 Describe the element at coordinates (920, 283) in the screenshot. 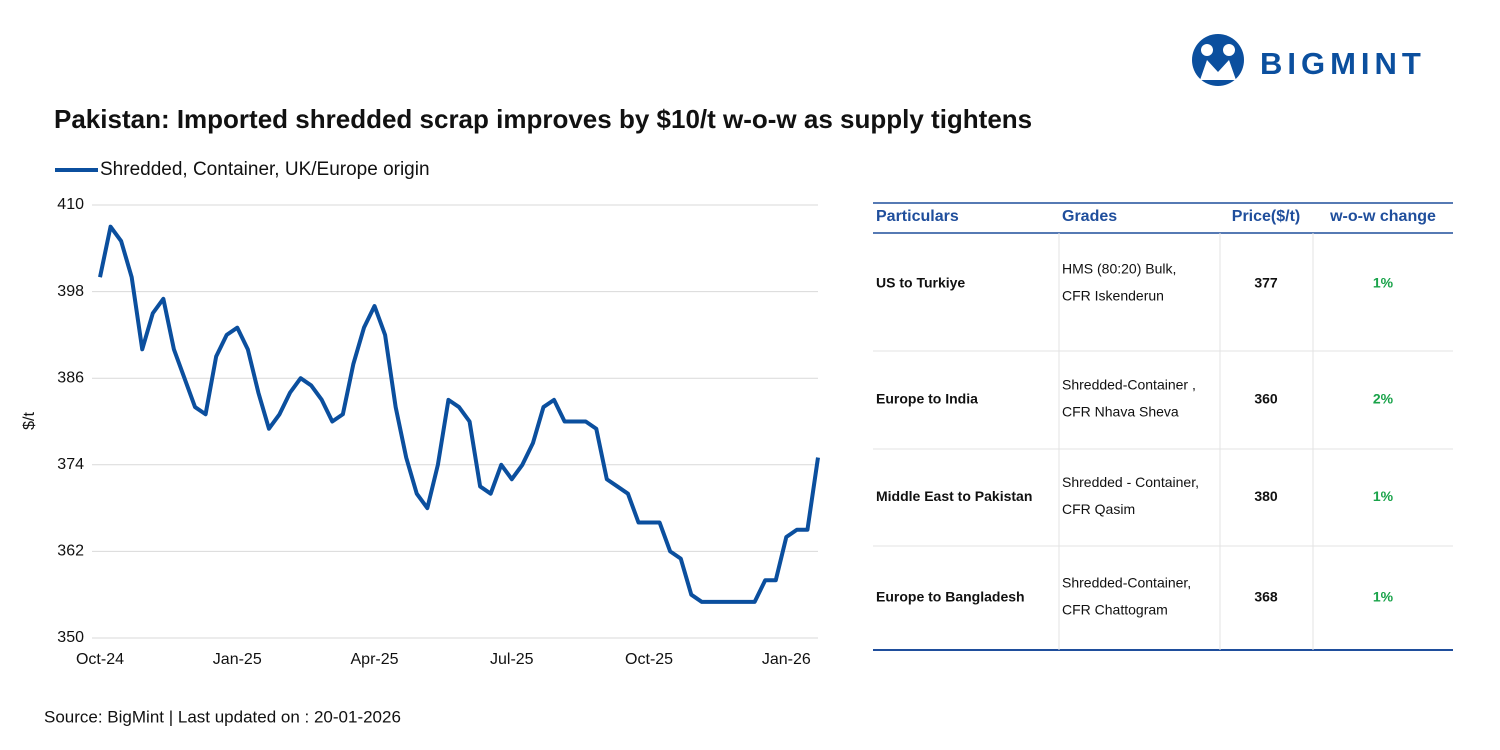

I see `table-cell: US to Turkiye` at that location.